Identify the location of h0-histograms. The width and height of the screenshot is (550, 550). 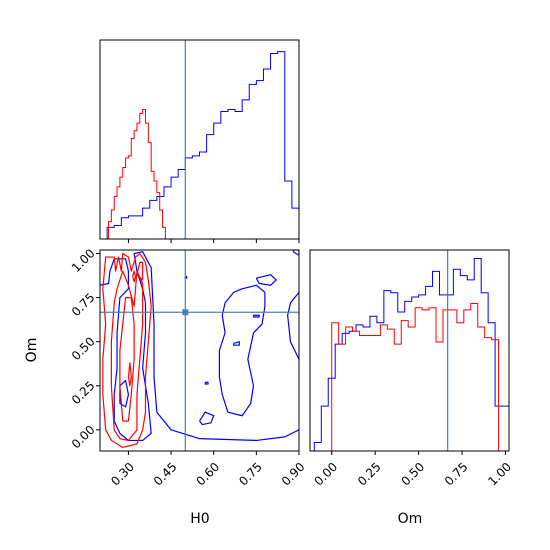
(199, 145).